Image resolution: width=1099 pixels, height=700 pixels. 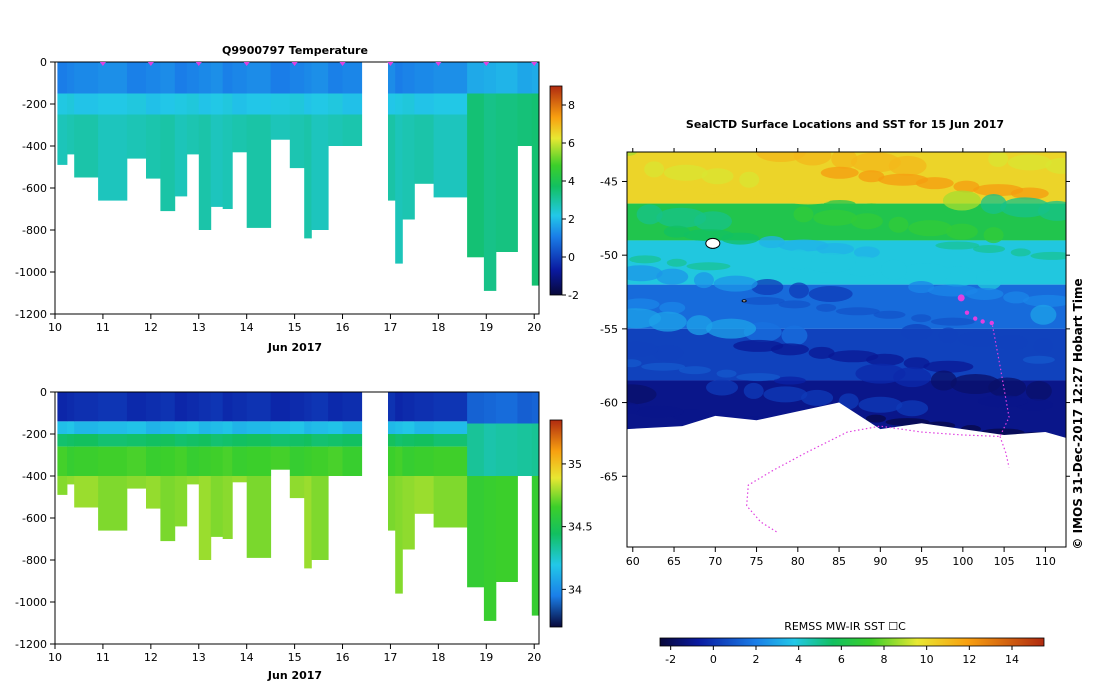 What do you see at coordinates (609, 403) in the screenshot?
I see `lat-tick-label: -60` at bounding box center [609, 403].